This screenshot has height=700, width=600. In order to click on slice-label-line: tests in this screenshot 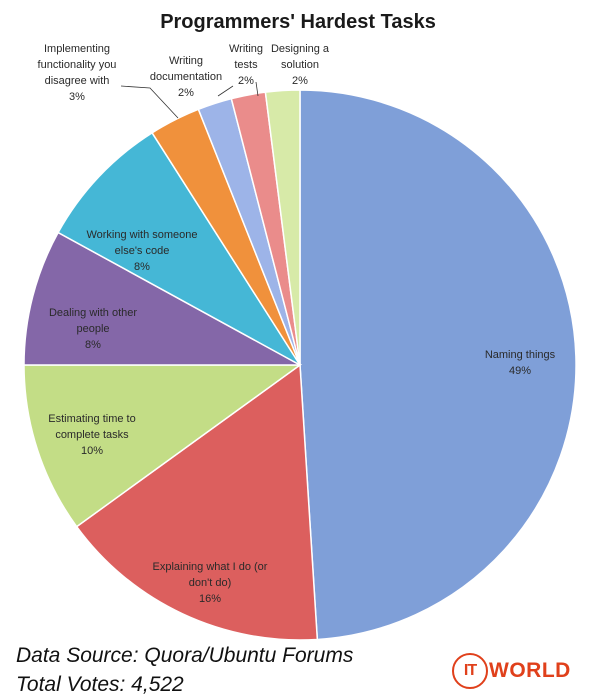, I will do `click(246, 65)`.